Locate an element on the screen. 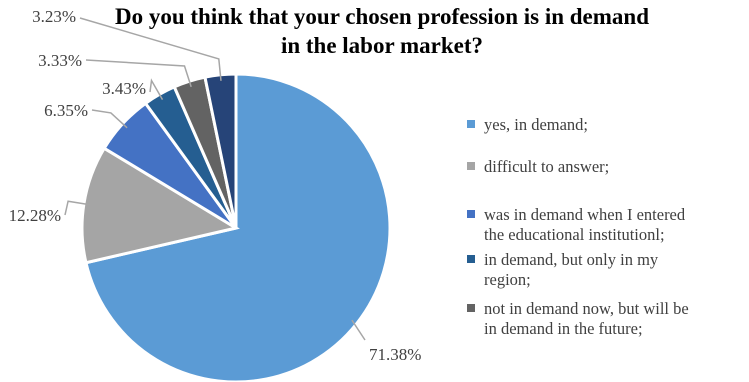 This screenshot has width=749, height=382. legend-label: not in demand now, but will be is located at coordinates (586, 308).